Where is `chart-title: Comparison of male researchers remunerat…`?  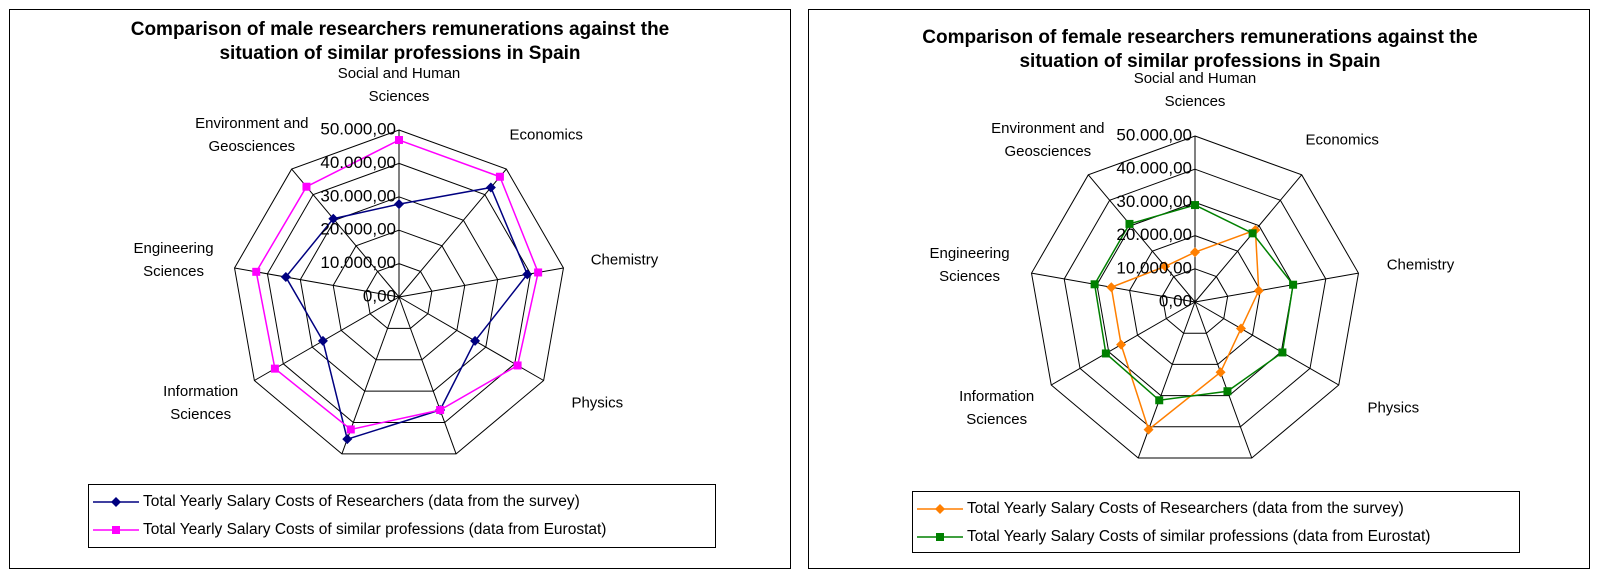 chart-title: Comparison of male researchers remunerat… is located at coordinates (400, 41).